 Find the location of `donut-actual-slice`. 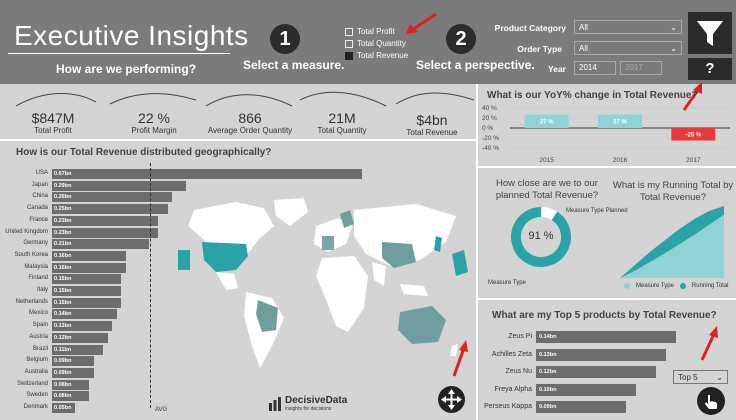

donut-actual-slice is located at coordinates (541, 237).